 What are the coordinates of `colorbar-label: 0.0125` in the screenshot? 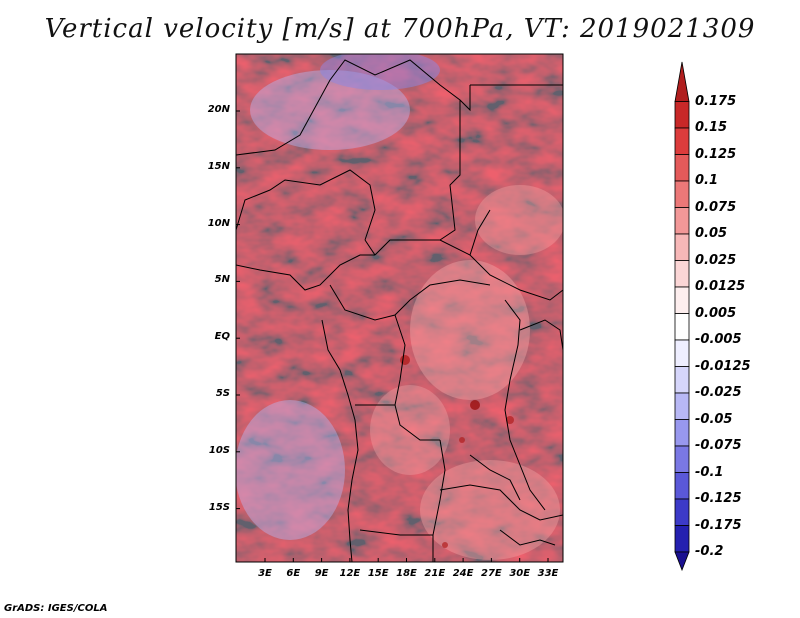 It's located at (720, 286).